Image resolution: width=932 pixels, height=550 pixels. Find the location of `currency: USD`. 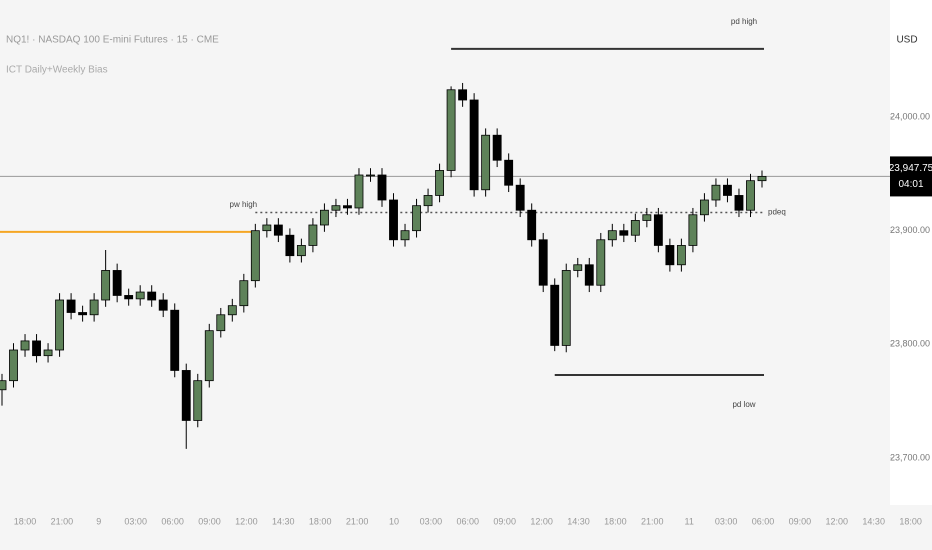

currency: USD is located at coordinates (906, 40).